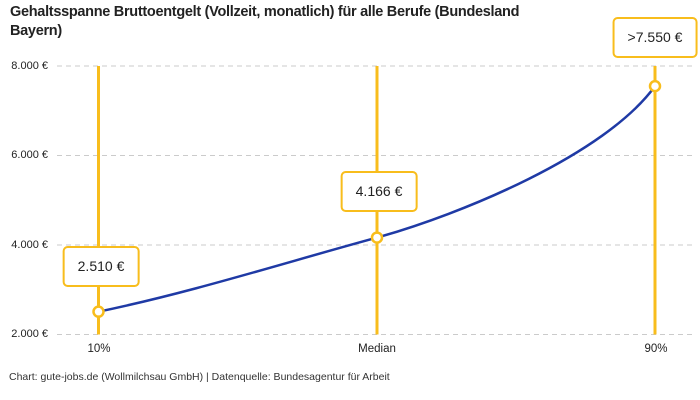  What do you see at coordinates (655, 37) in the screenshot?
I see `value-label-90-percent: >7.550 €` at bounding box center [655, 37].